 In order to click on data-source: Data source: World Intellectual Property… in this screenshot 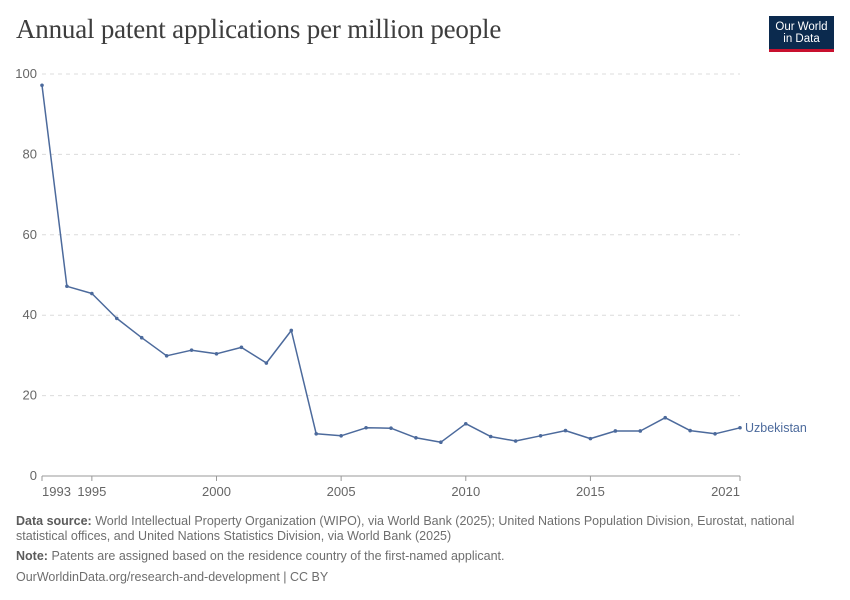, I will do `click(421, 529)`.